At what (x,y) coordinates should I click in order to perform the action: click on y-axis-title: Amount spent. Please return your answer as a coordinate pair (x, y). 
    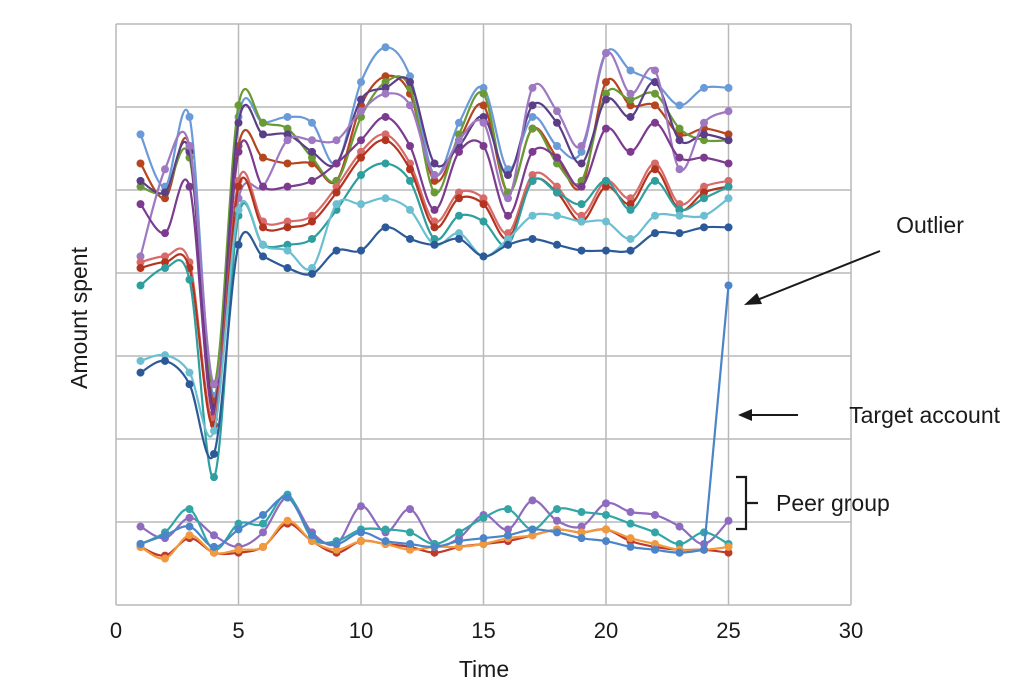
    Looking at the image, I should click on (79, 317).